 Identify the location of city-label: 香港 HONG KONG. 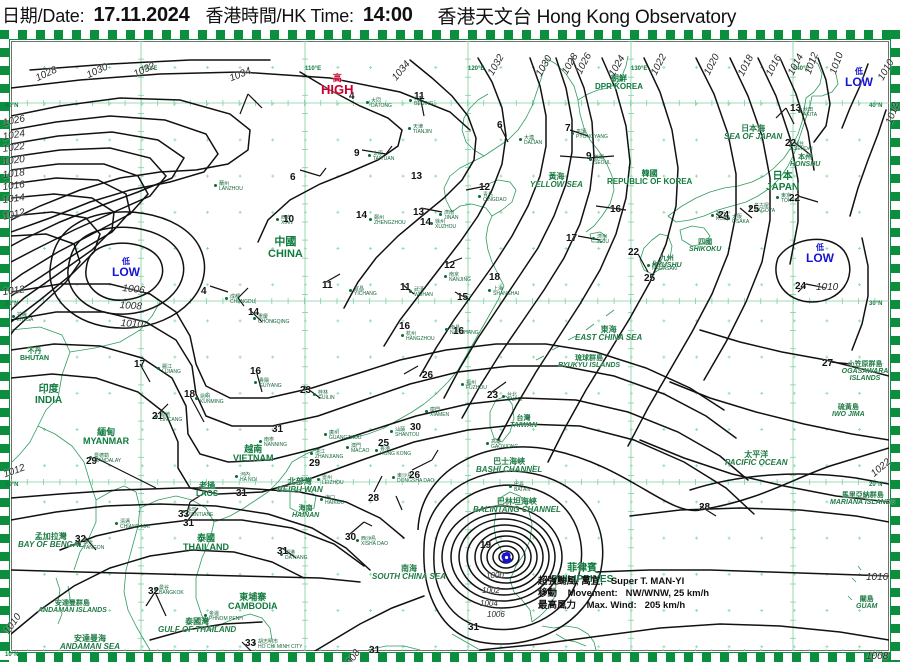
(396, 451).